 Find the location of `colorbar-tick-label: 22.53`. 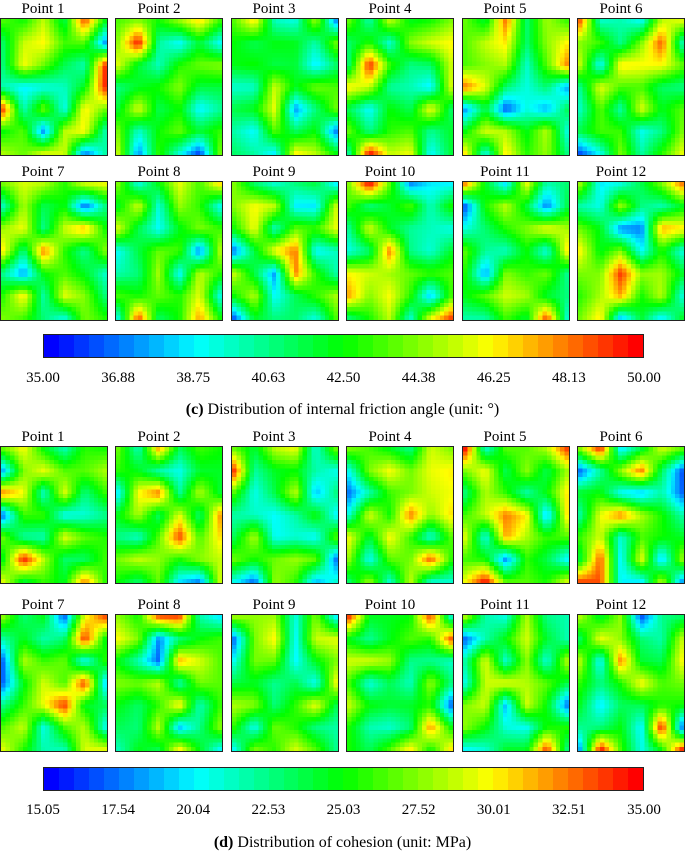

colorbar-tick-label: 22.53 is located at coordinates (268, 810).